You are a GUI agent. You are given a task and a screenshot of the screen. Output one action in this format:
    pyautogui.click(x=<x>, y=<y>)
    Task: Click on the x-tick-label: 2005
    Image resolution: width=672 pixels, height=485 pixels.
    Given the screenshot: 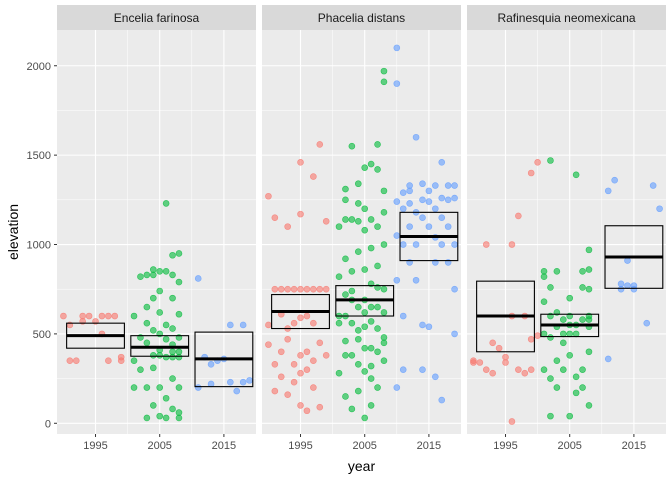 What is the action you would take?
    pyautogui.click(x=364, y=446)
    